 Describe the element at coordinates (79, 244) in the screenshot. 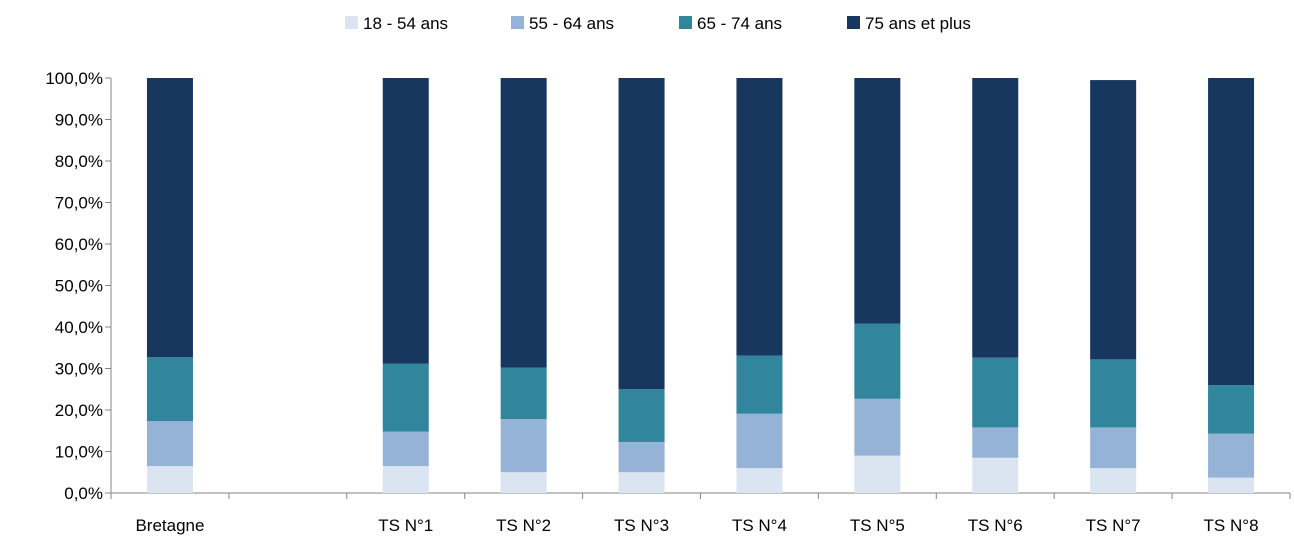

I see `y-tick-label: 60,0%` at that location.